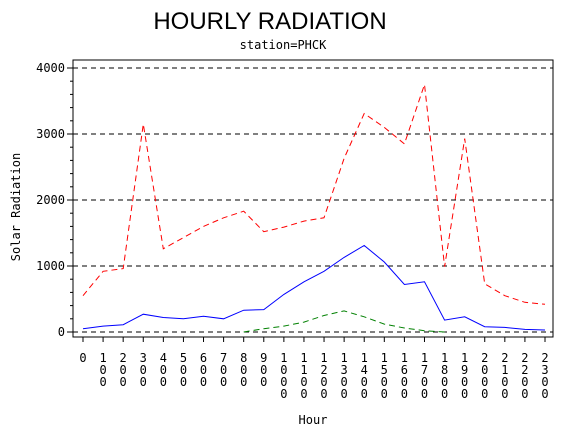 This screenshot has height=430, width=570. Describe the element at coordinates (50, 68) in the screenshot. I see `y-tick-label: 4000` at that location.